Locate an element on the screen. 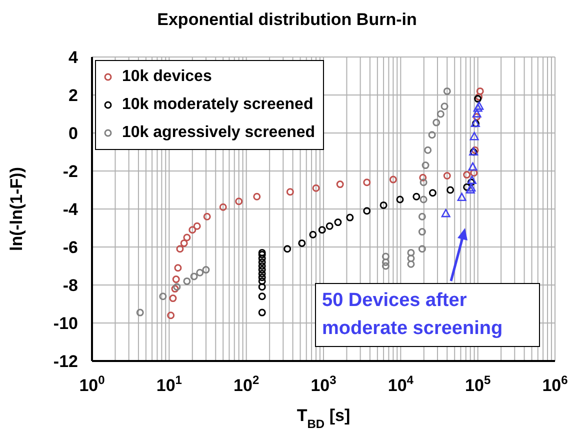 The image size is (574, 443). annotation: 50 Devices after moderate screening is located at coordinates (427, 315).